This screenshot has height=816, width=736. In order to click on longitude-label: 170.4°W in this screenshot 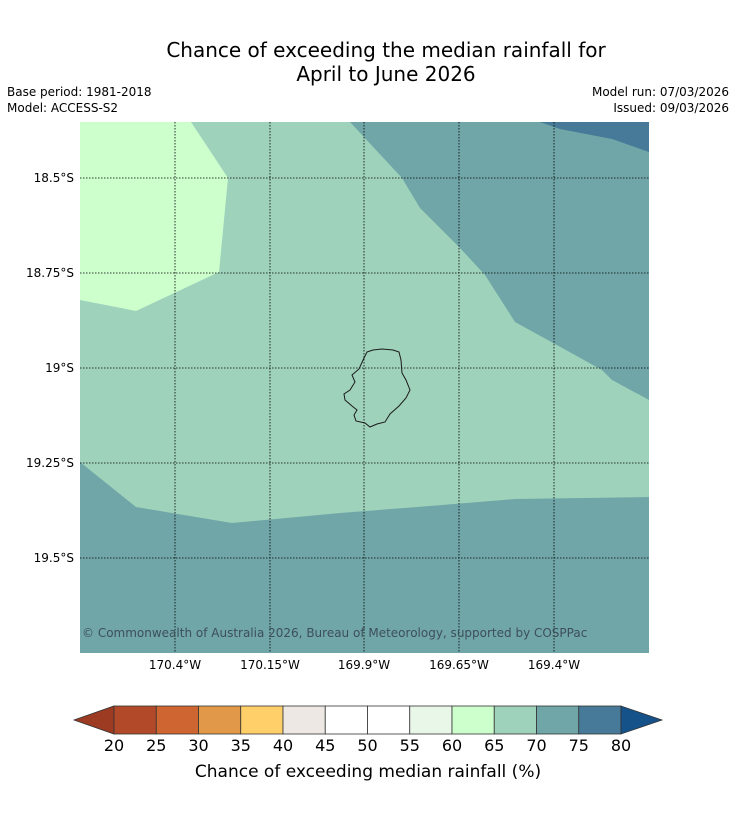, I will do `click(175, 665)`.